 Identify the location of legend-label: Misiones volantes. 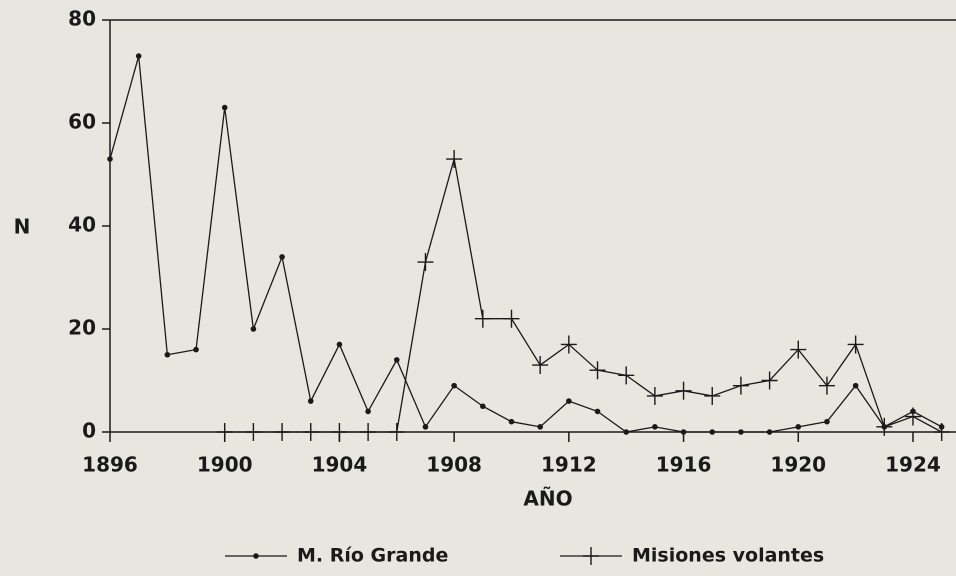
(728, 556).